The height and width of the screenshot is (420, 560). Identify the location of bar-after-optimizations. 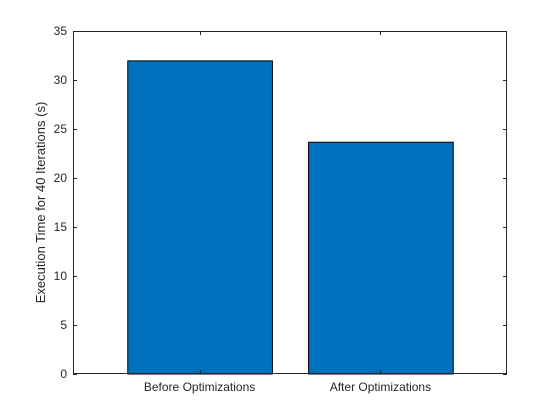
(381, 258).